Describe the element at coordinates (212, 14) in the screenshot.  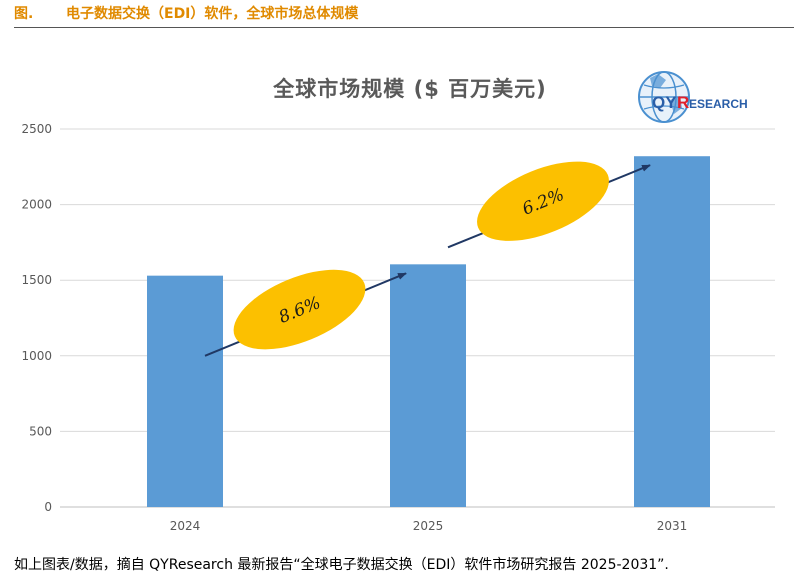
I see `figure-title: 电子数据交换（EDI）软件，全球市场总体规模` at that location.